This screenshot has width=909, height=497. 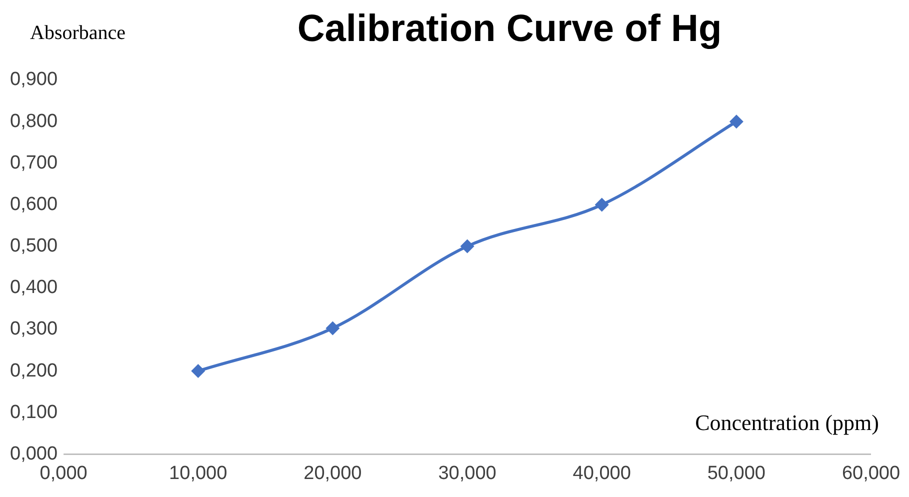 I want to click on y-tick-label: 0,600, so click(x=34, y=204).